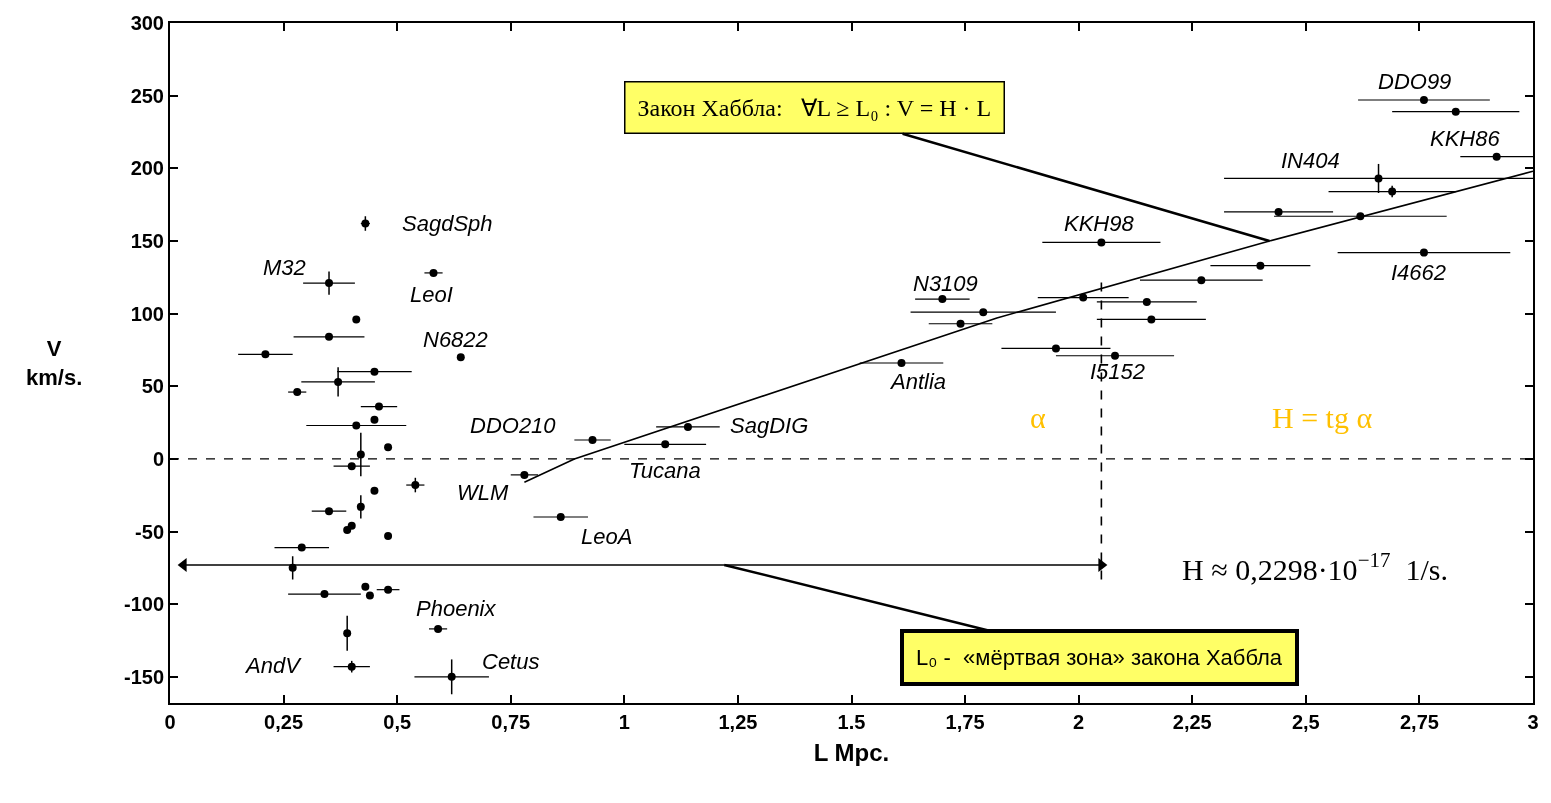 This screenshot has height=803, width=1551. What do you see at coordinates (607, 536) in the screenshot?
I see `annotation: LeoA` at bounding box center [607, 536].